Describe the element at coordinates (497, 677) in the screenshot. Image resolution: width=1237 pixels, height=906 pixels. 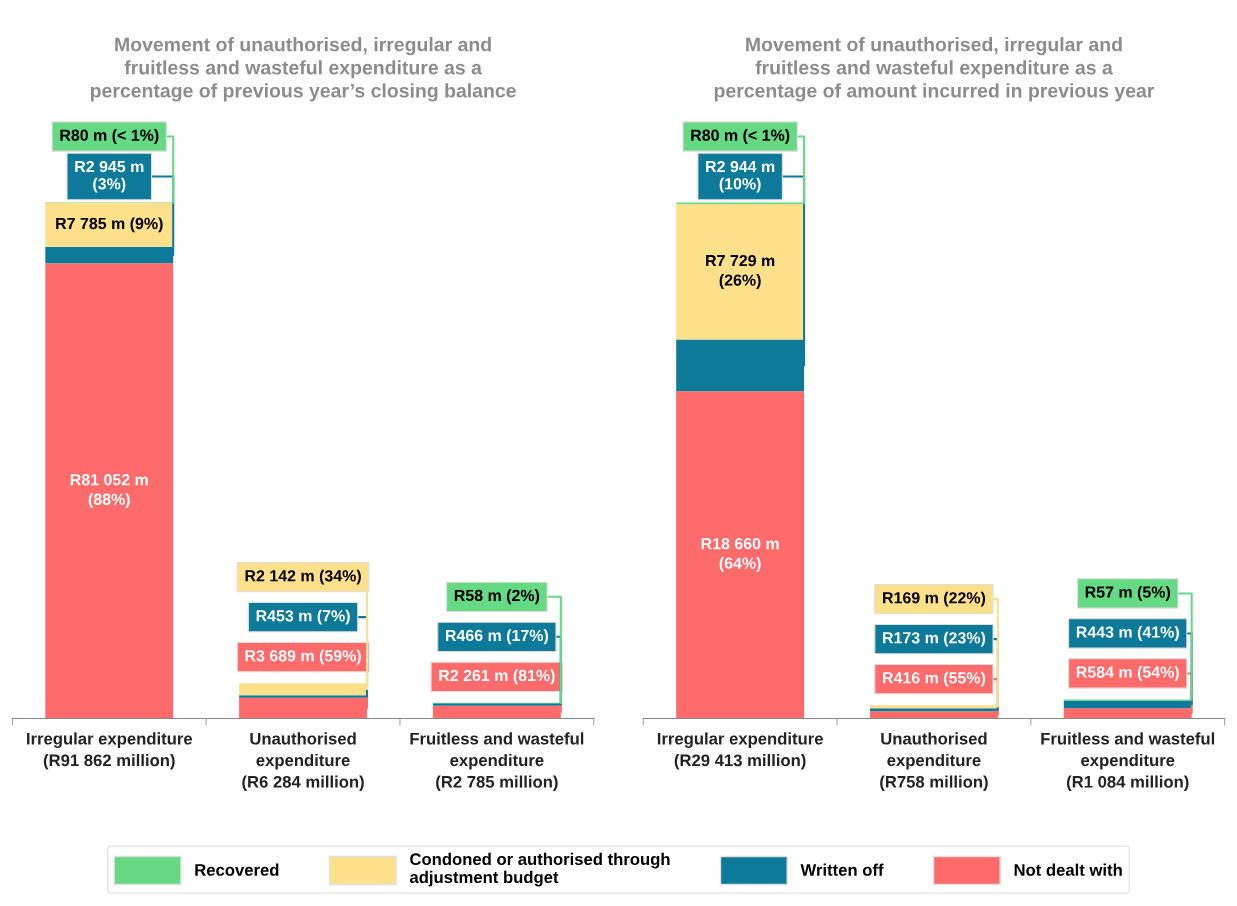
I see `data-label: R2 261 m (81%)` at that location.